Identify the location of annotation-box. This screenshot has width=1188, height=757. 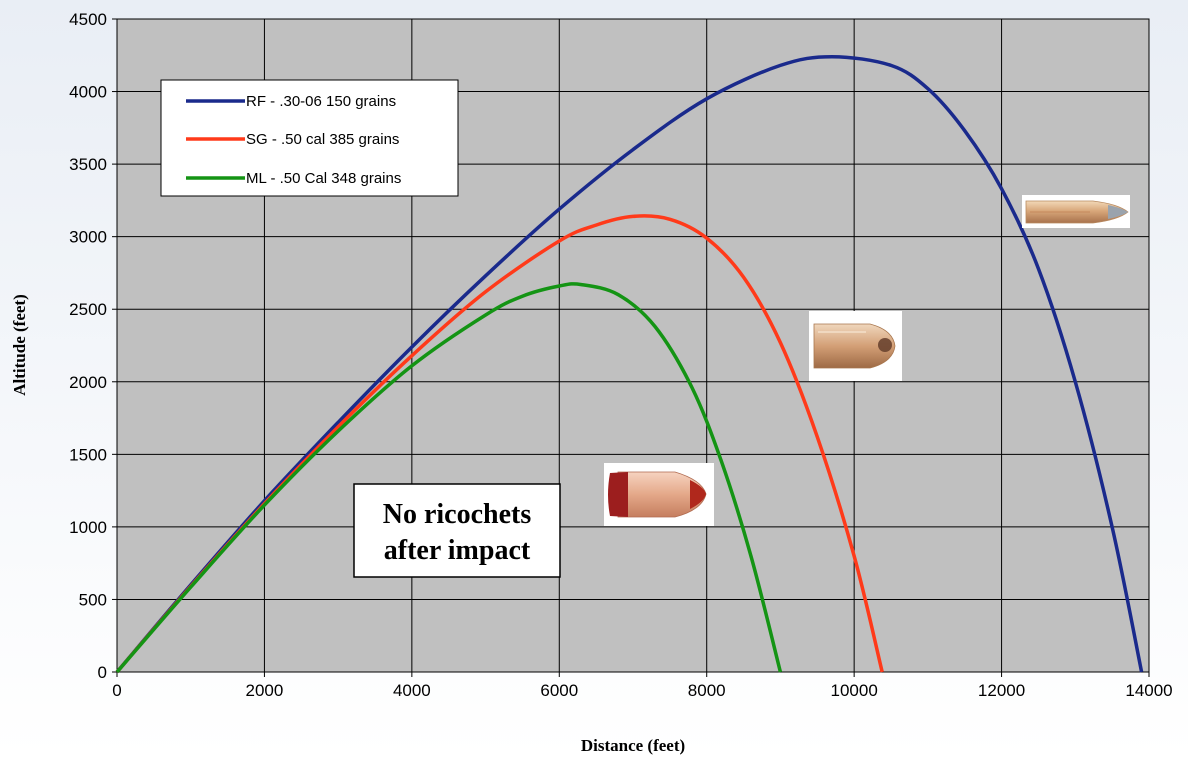
(457, 530).